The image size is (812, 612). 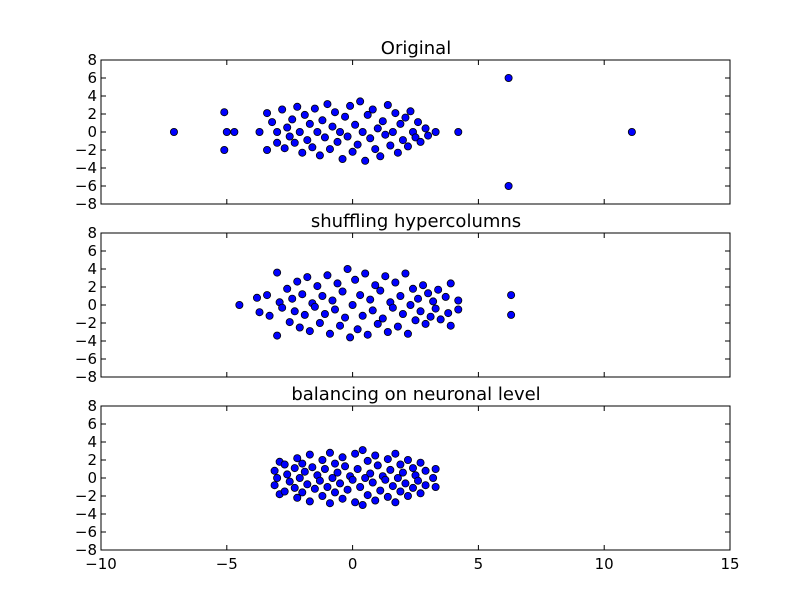 I want to click on x-tick-label: 15, so click(x=729, y=564).